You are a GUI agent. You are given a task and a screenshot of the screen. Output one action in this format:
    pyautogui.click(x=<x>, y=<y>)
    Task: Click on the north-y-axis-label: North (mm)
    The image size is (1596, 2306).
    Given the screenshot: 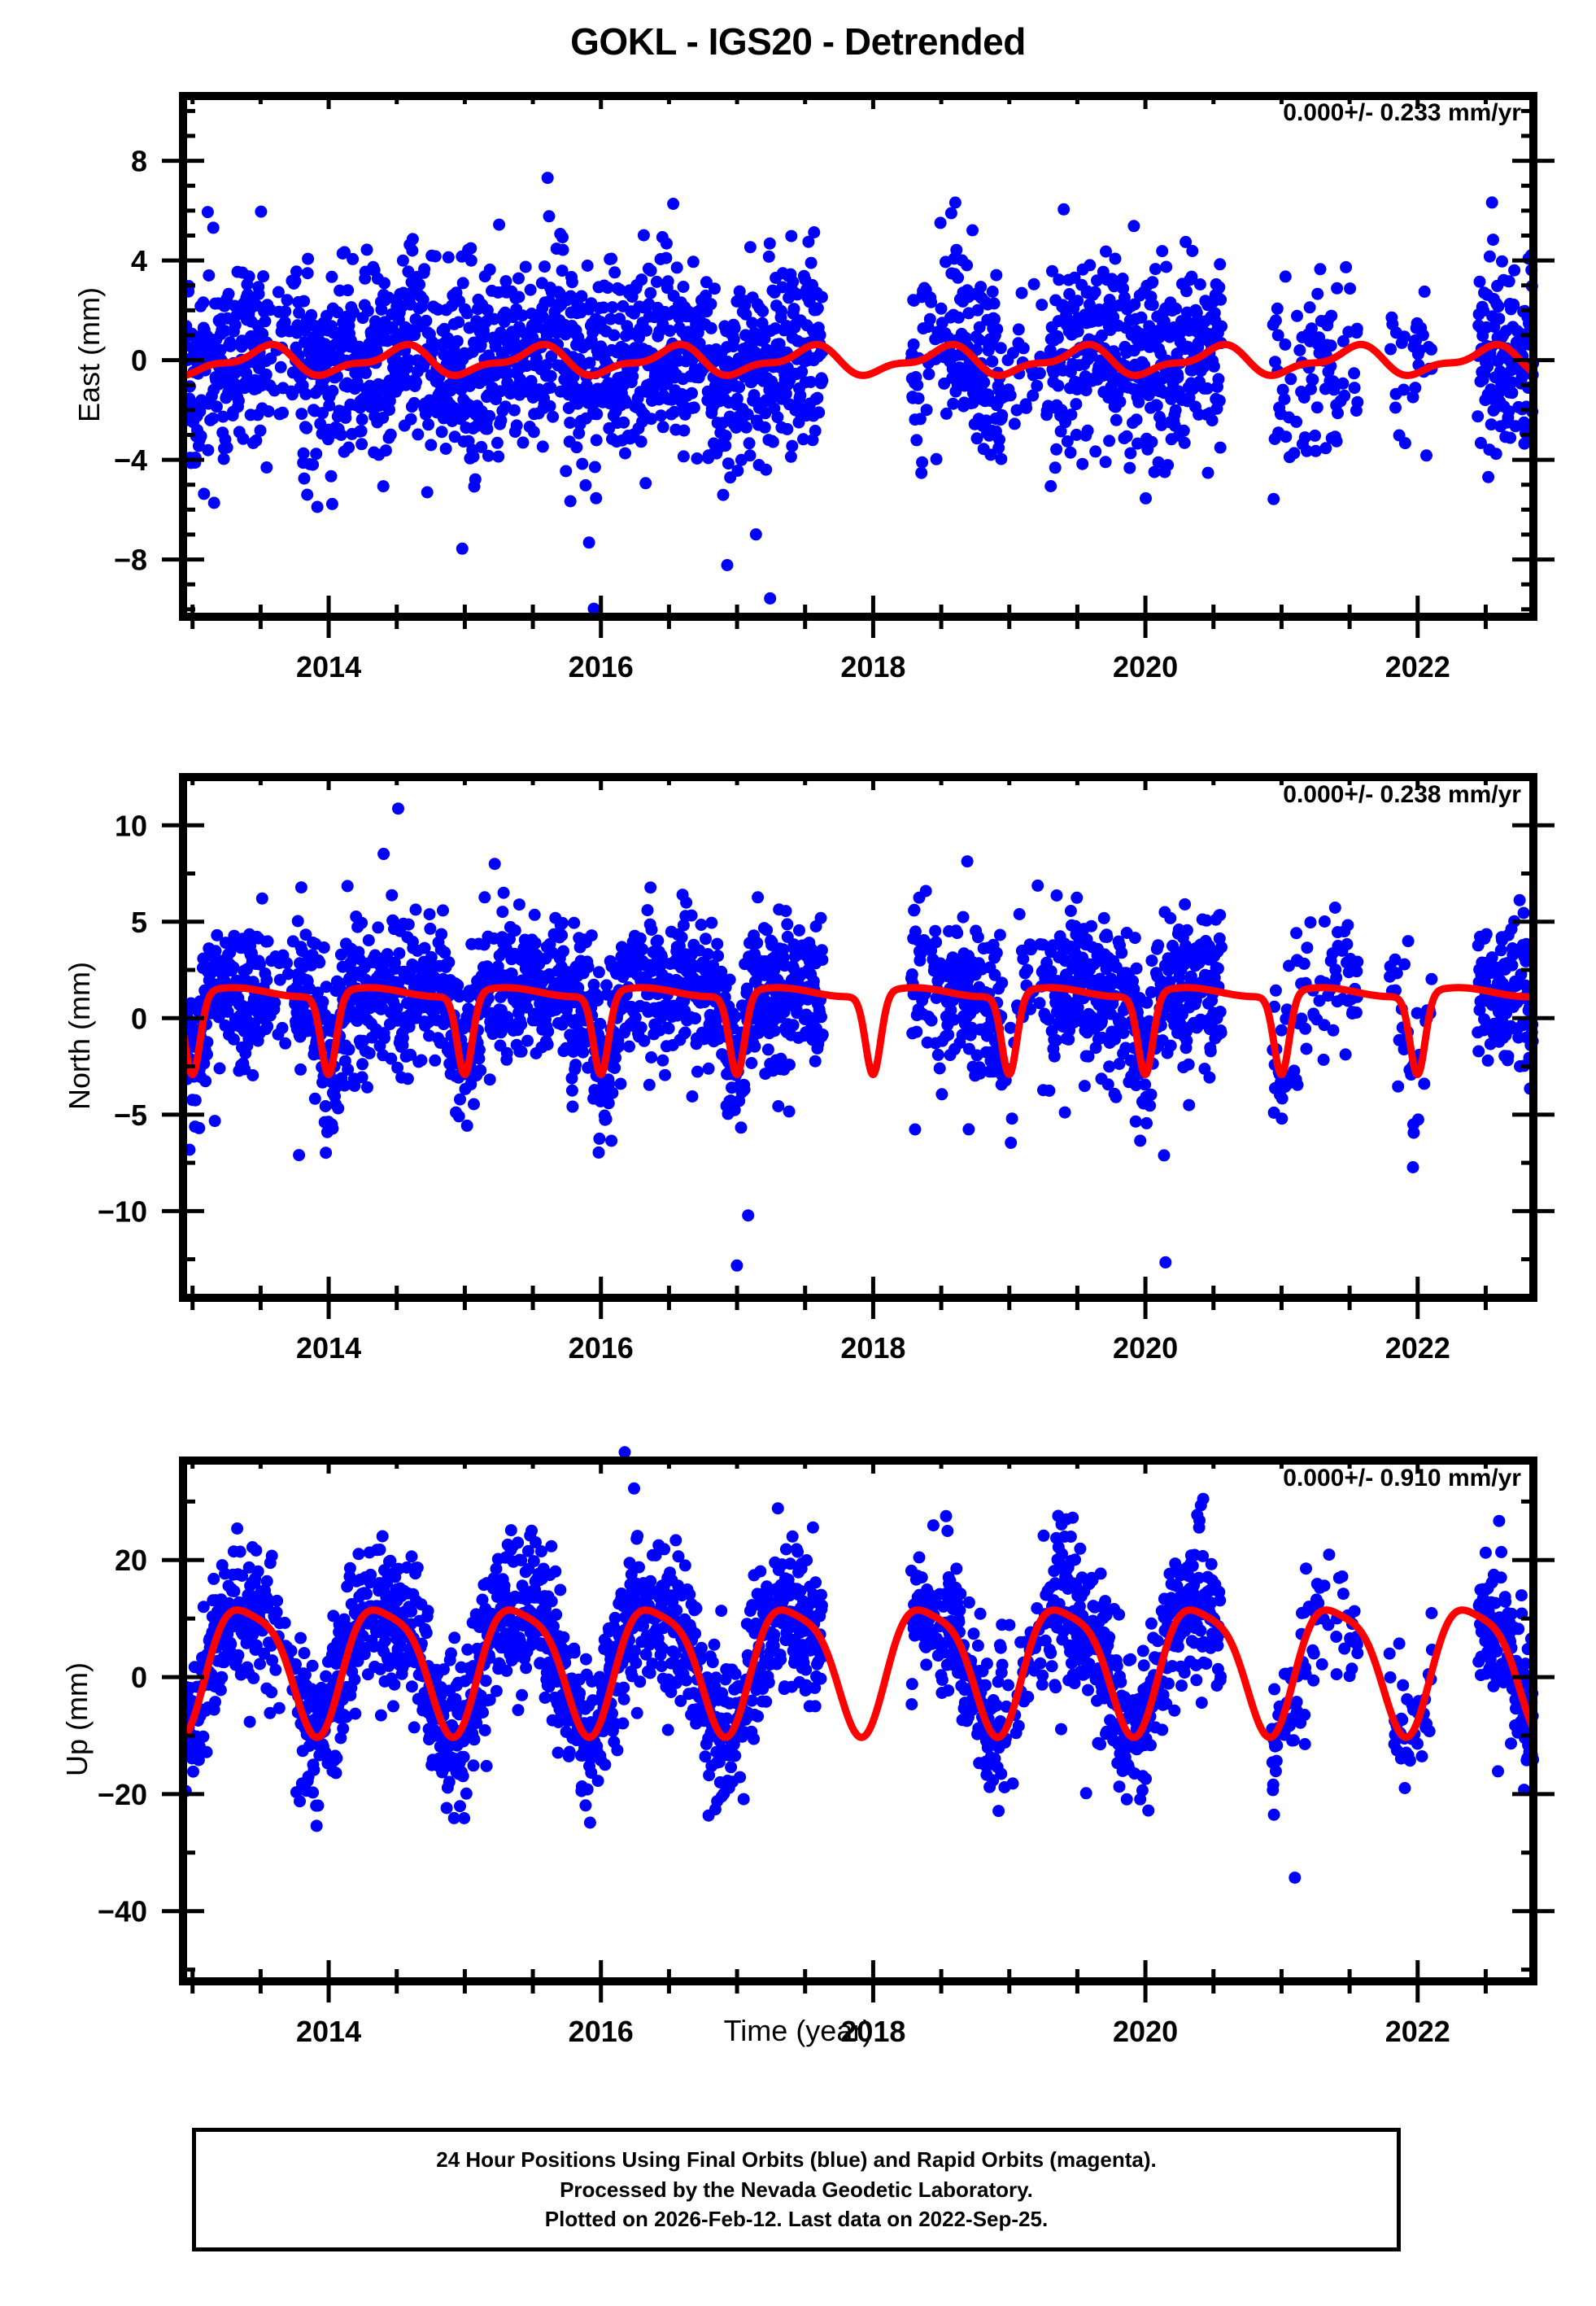 What is the action you would take?
    pyautogui.click(x=79, y=1036)
    